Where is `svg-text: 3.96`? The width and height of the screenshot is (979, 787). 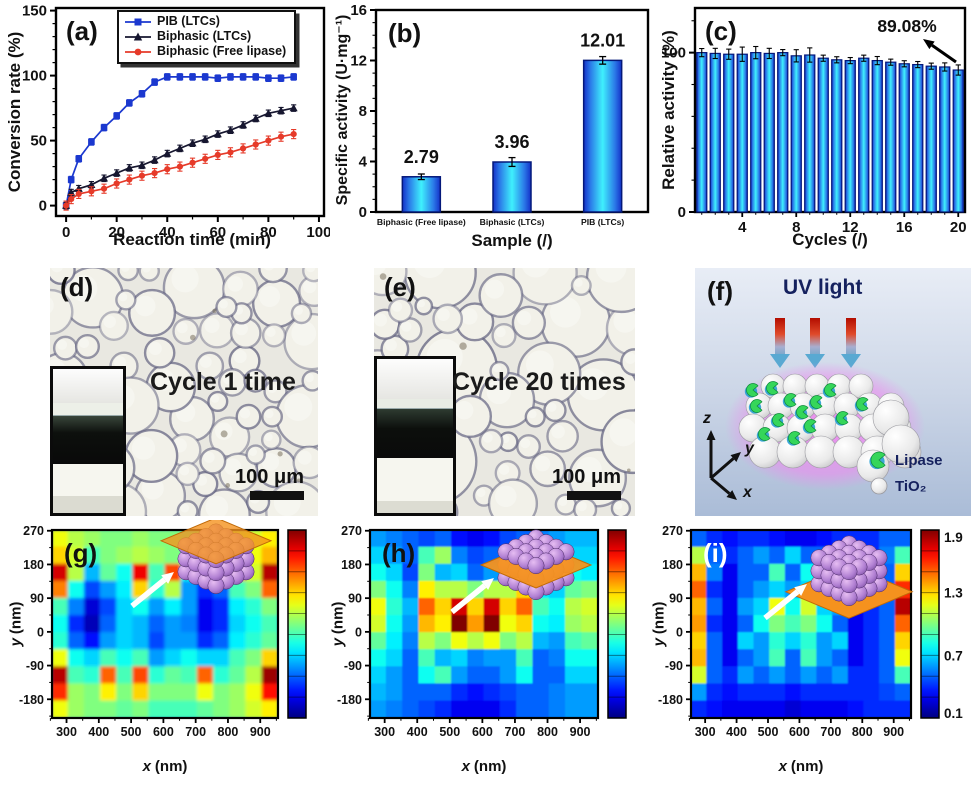
svg-text: 3.96 is located at coordinates (511, 142).